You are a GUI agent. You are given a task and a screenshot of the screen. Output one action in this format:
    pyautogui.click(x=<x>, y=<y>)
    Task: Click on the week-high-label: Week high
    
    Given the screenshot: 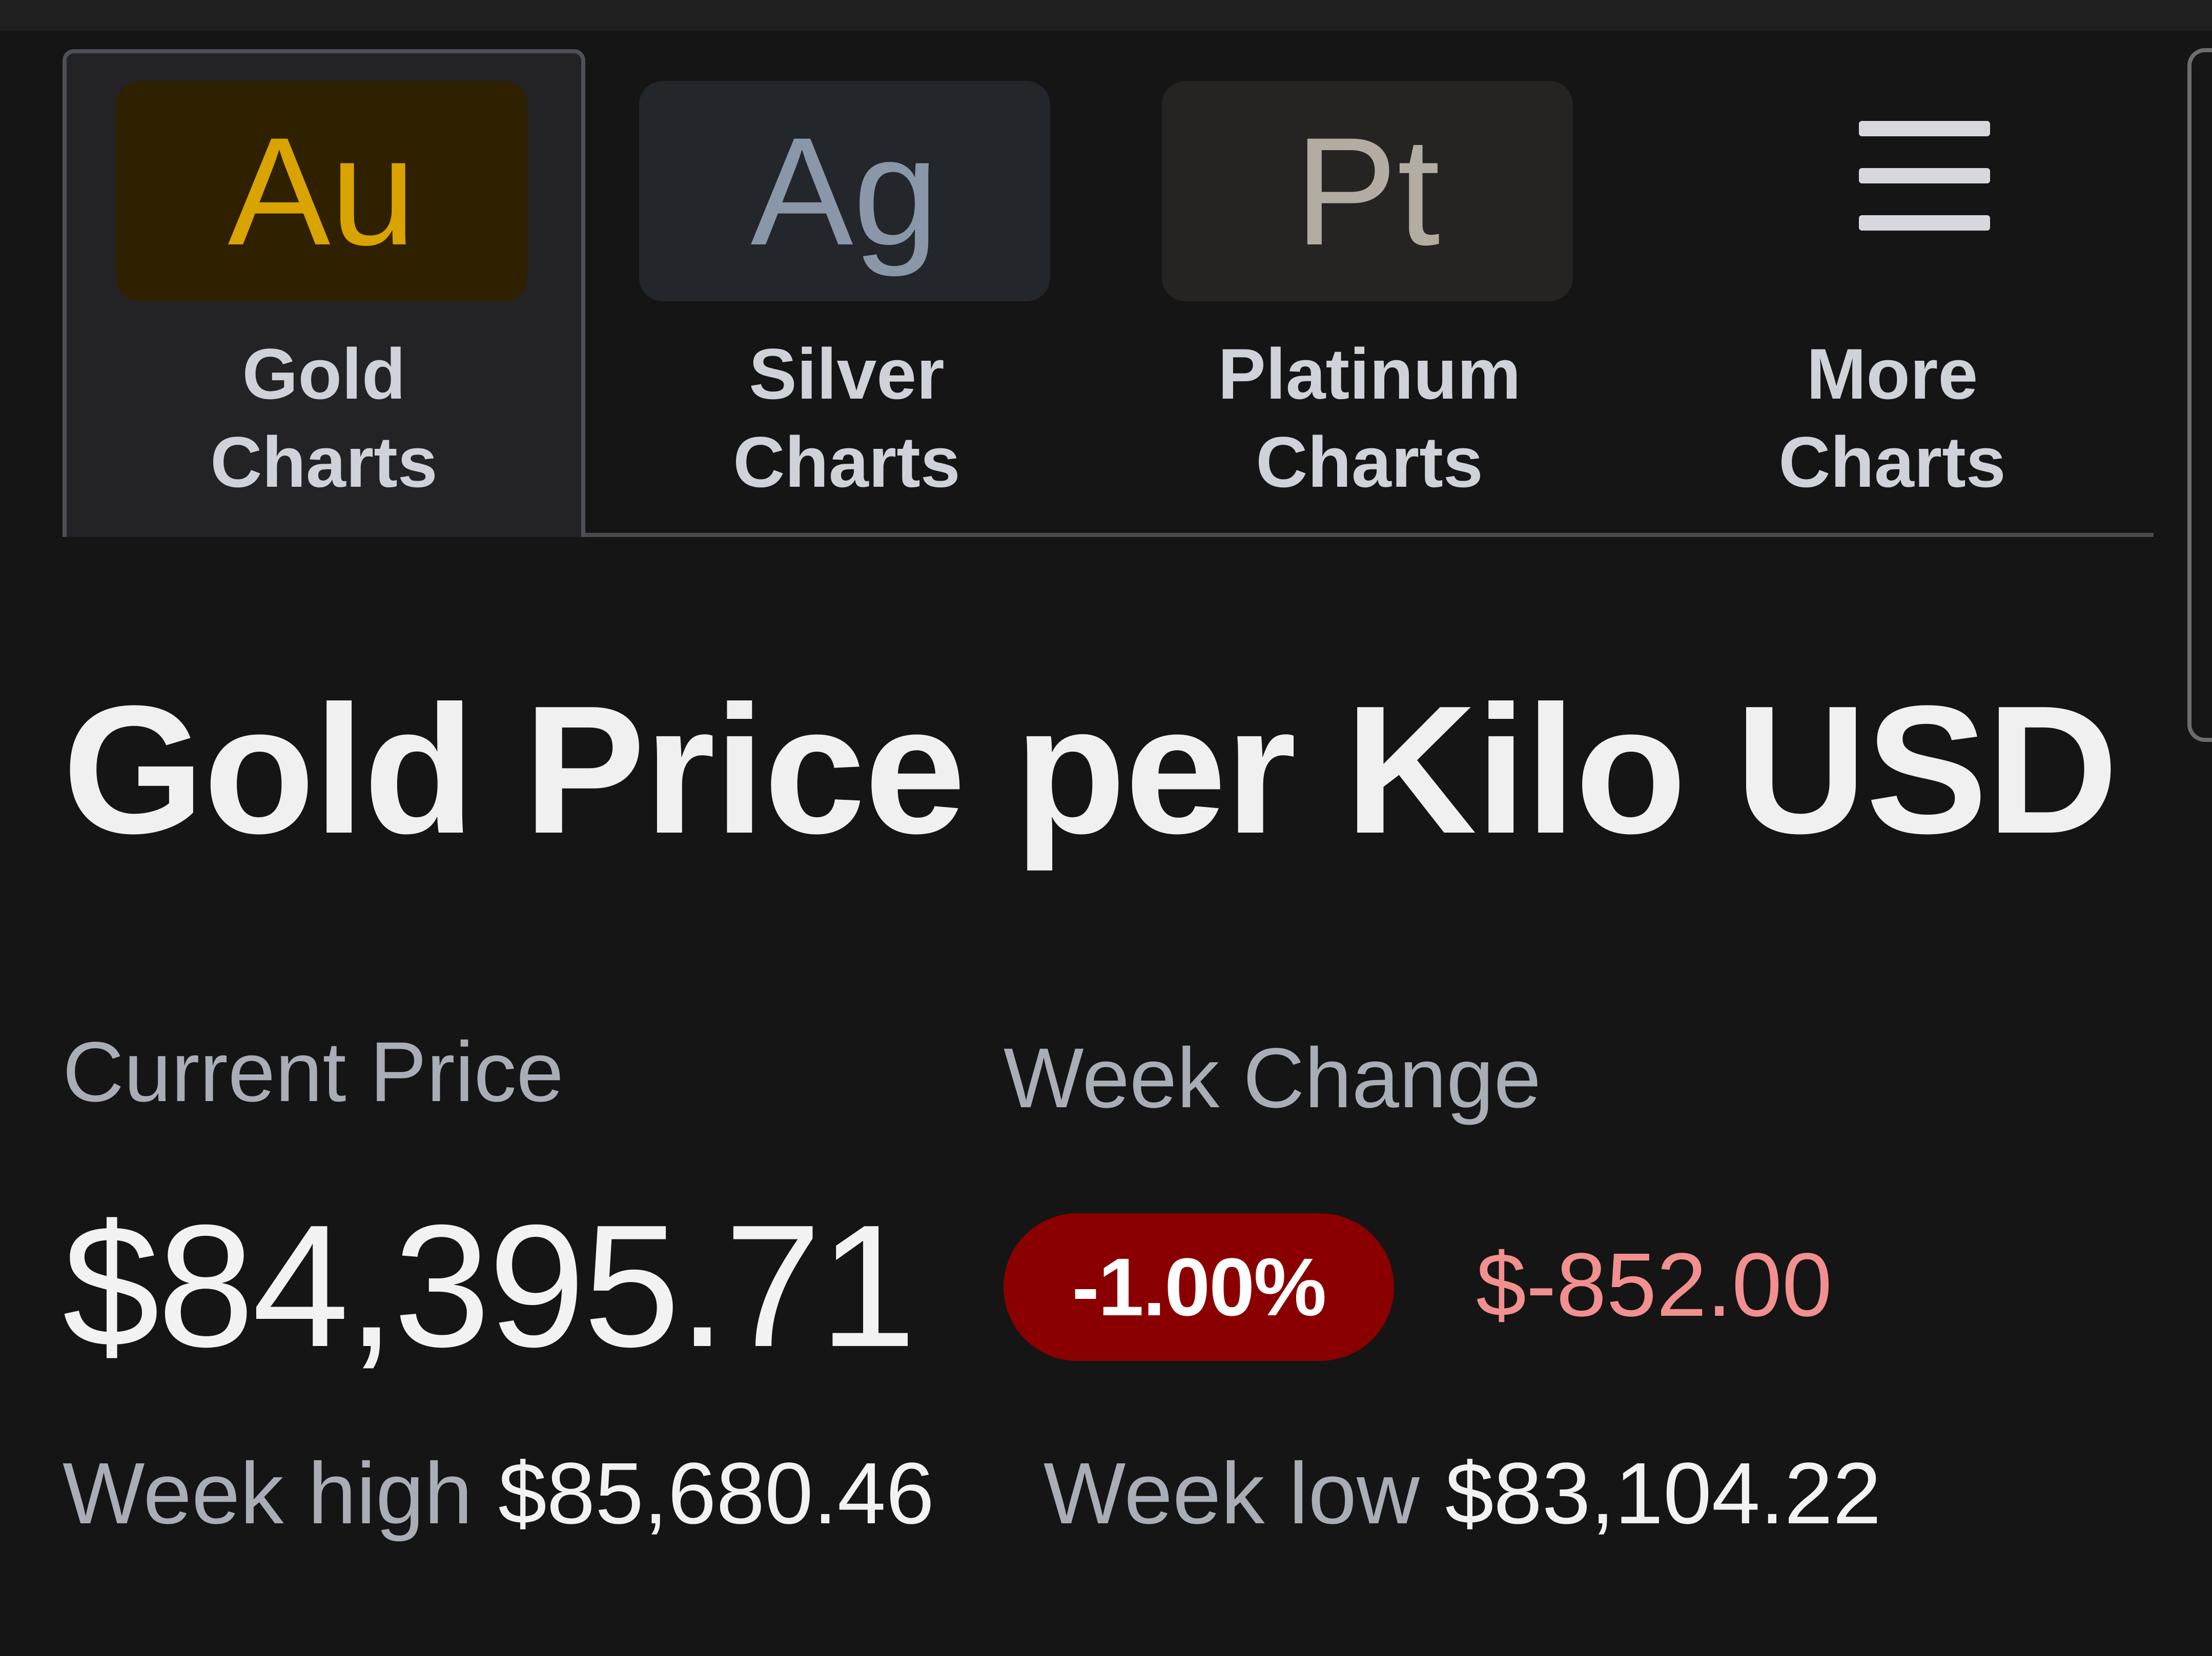 What is the action you would take?
    pyautogui.click(x=268, y=1493)
    